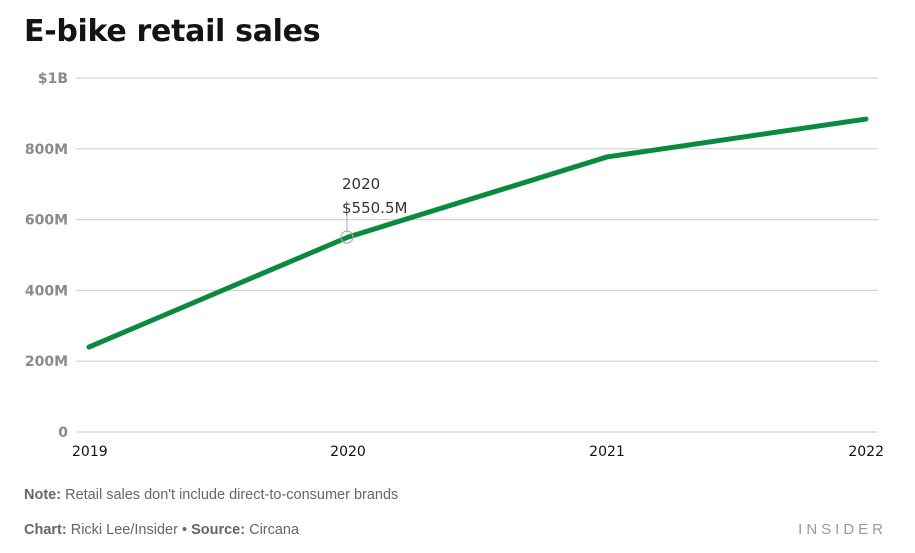 This screenshot has height=553, width=915. Describe the element at coordinates (866, 452) in the screenshot. I see `x-tick-label: 2022` at that location.